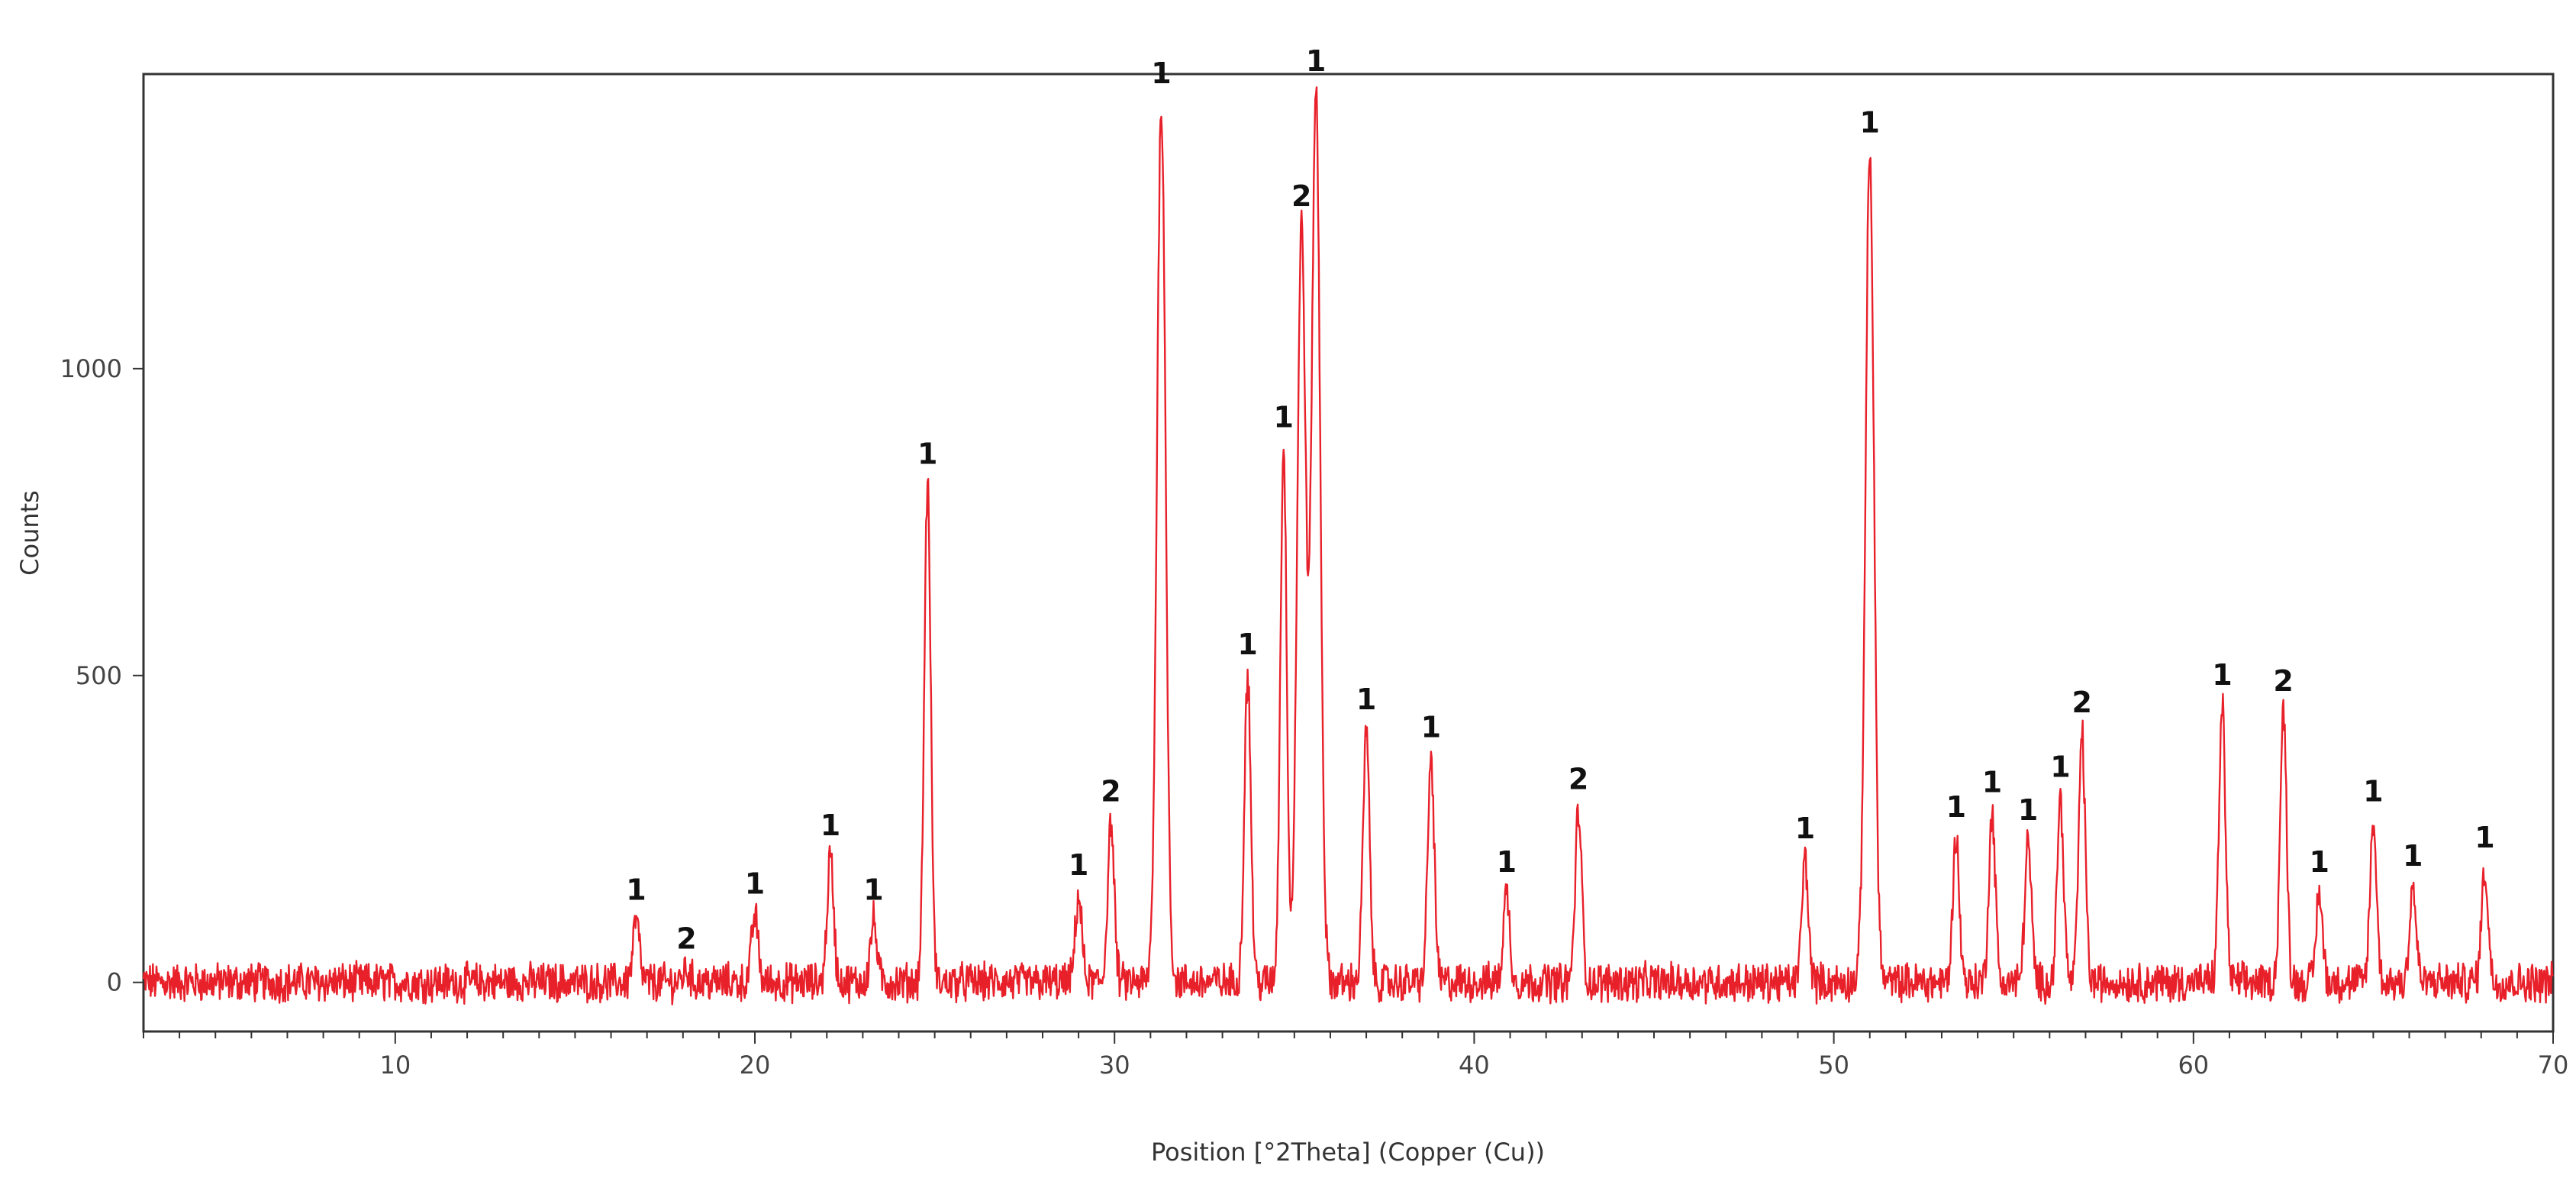  What do you see at coordinates (115, 982) in the screenshot?
I see `y-tick-label: 0` at bounding box center [115, 982].